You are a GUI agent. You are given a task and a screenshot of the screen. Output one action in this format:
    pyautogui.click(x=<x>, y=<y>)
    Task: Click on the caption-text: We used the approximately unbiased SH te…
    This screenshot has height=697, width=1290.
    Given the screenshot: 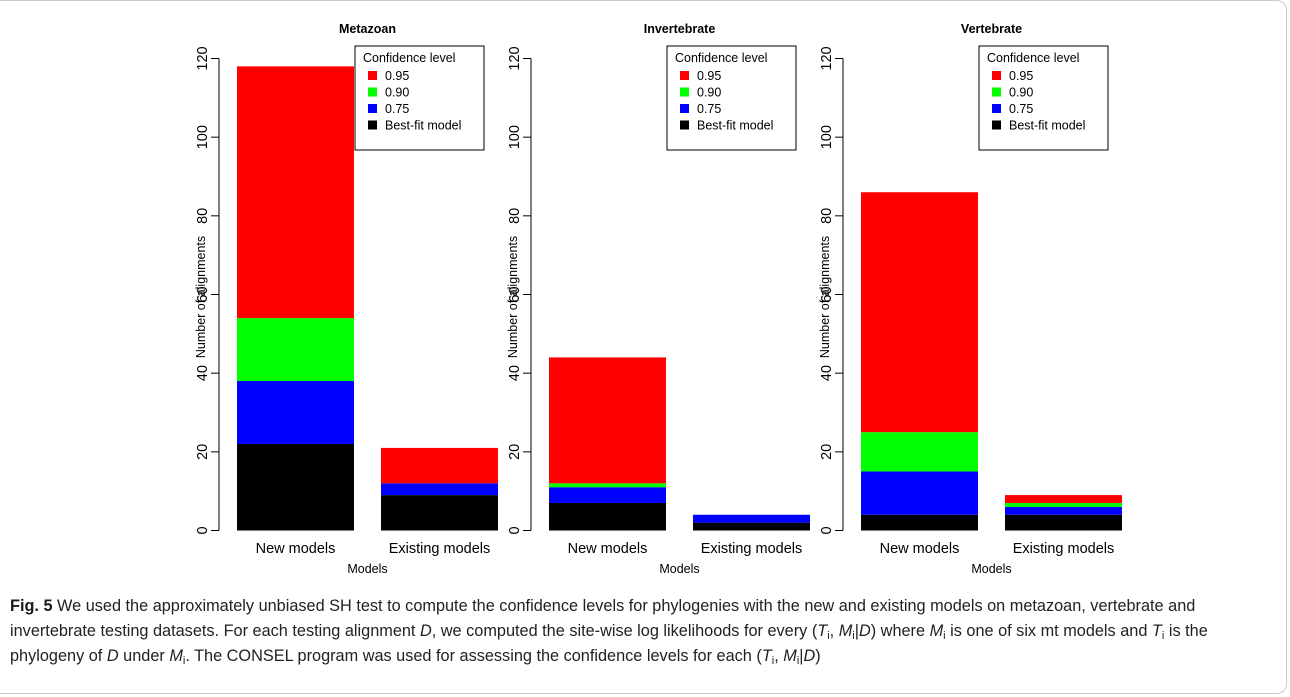 What is the action you would take?
    pyautogui.click(x=603, y=618)
    